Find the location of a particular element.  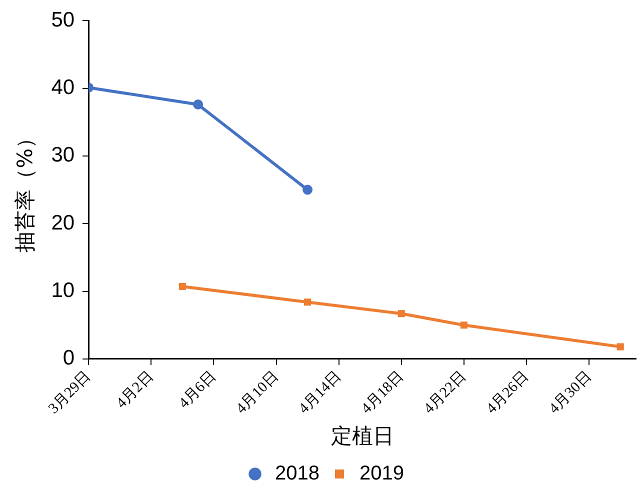

x-tick-label: 4月14日 is located at coordinates (320, 393).